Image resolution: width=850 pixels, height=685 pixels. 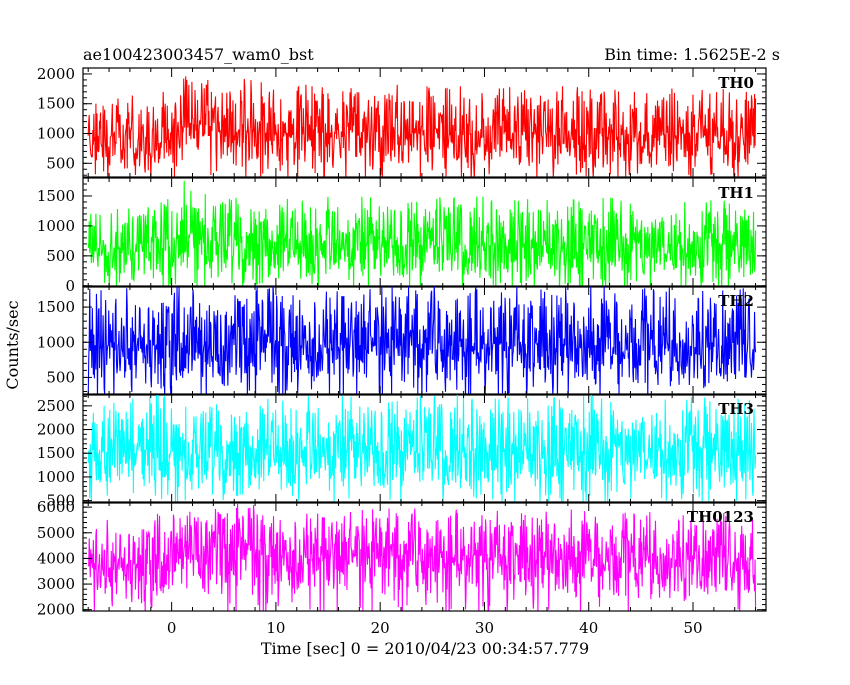 What do you see at coordinates (422, 448) in the screenshot?
I see `series-line-th3` at bounding box center [422, 448].